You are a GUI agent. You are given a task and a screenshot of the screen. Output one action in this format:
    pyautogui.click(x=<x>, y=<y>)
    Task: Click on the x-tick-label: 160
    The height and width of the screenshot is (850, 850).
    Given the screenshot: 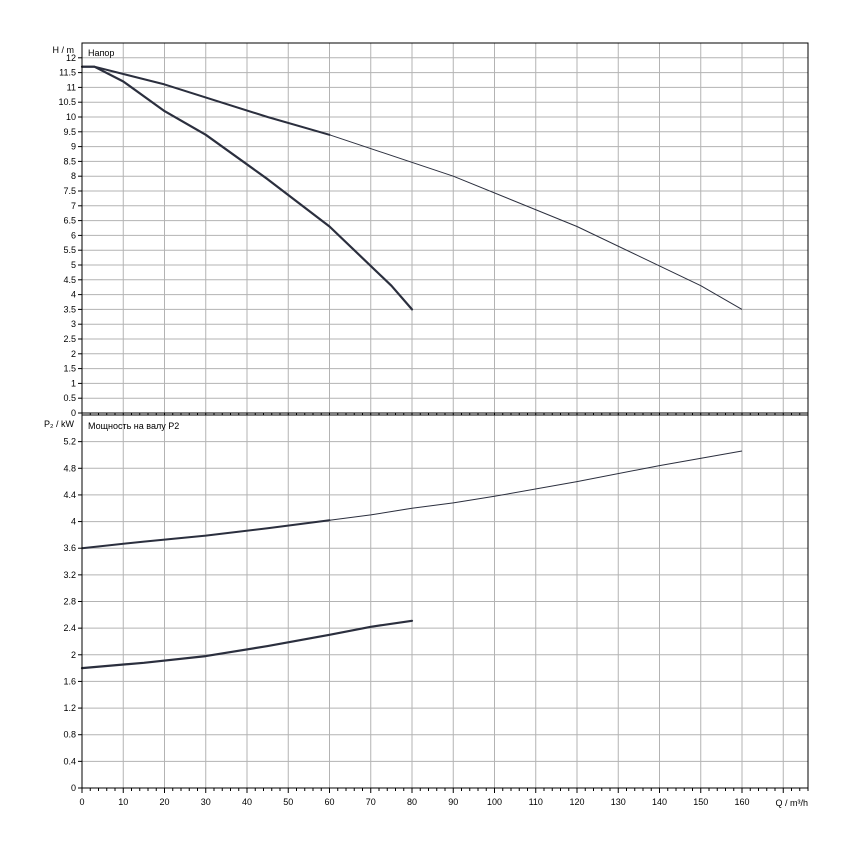 What is the action you would take?
    pyautogui.click(x=741, y=802)
    